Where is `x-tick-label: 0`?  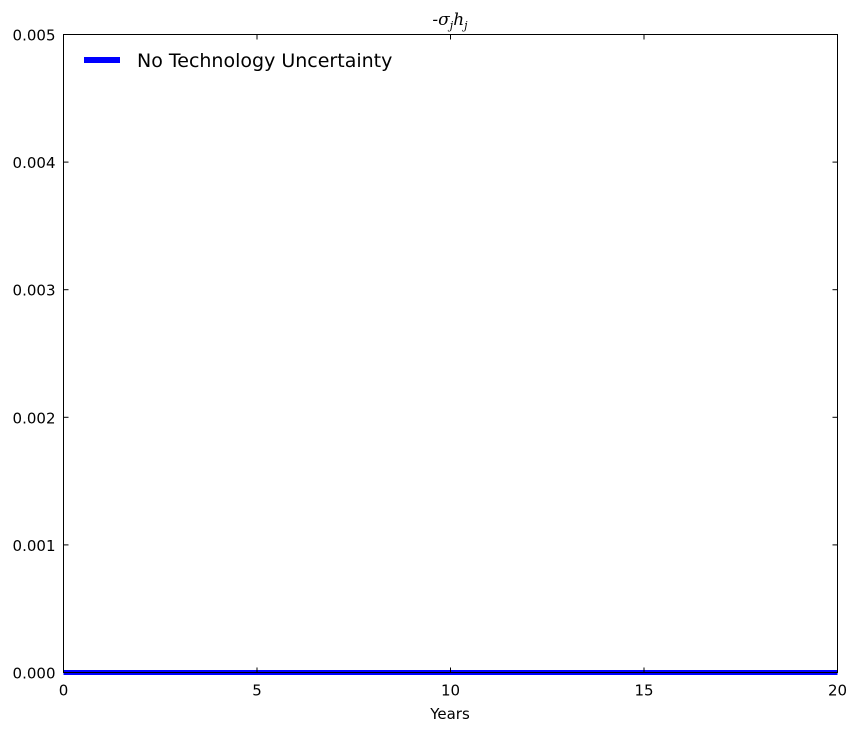
x-tick-label: 0 is located at coordinates (64, 691).